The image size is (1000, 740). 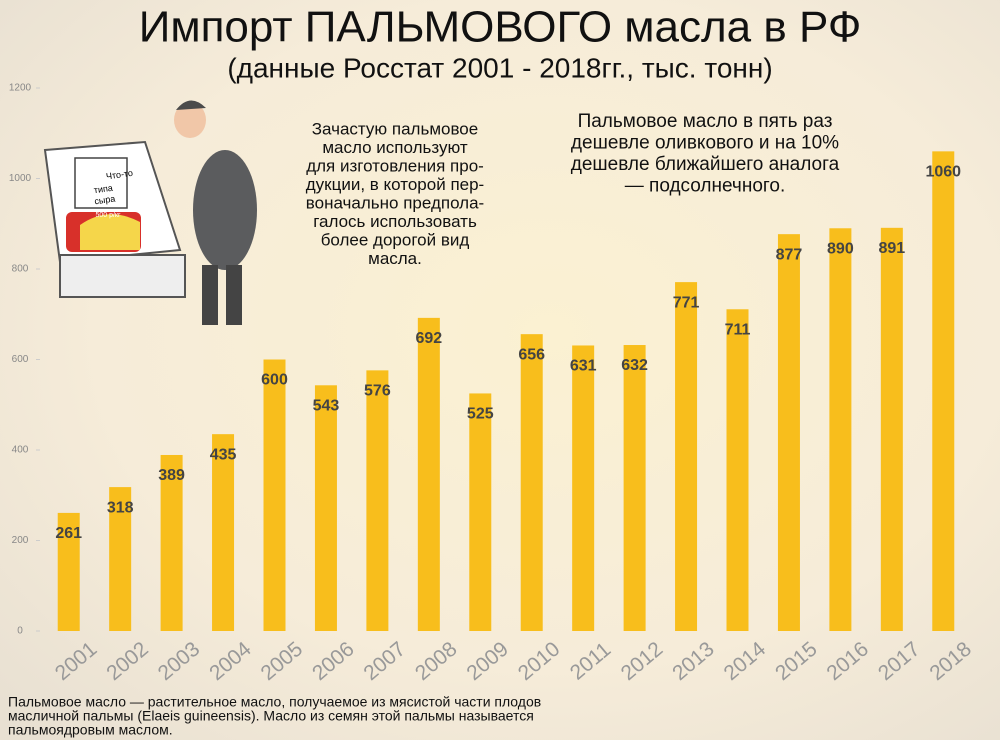 What do you see at coordinates (119, 175) in the screenshot?
I see `cartoon-label: Что-то` at bounding box center [119, 175].